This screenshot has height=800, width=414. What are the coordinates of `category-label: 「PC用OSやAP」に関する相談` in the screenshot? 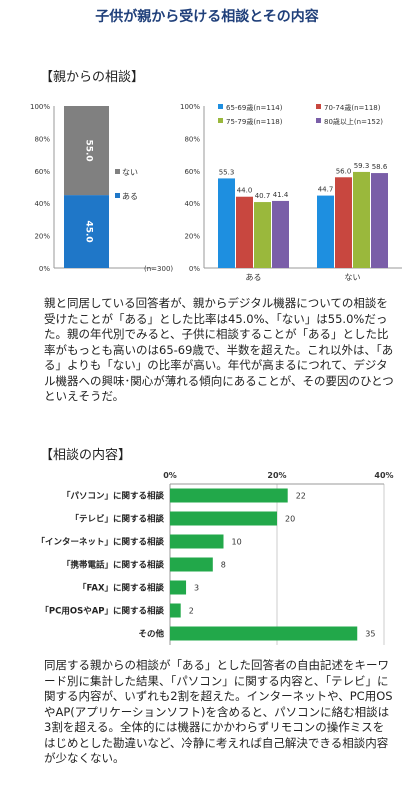 It's located at (102, 611).